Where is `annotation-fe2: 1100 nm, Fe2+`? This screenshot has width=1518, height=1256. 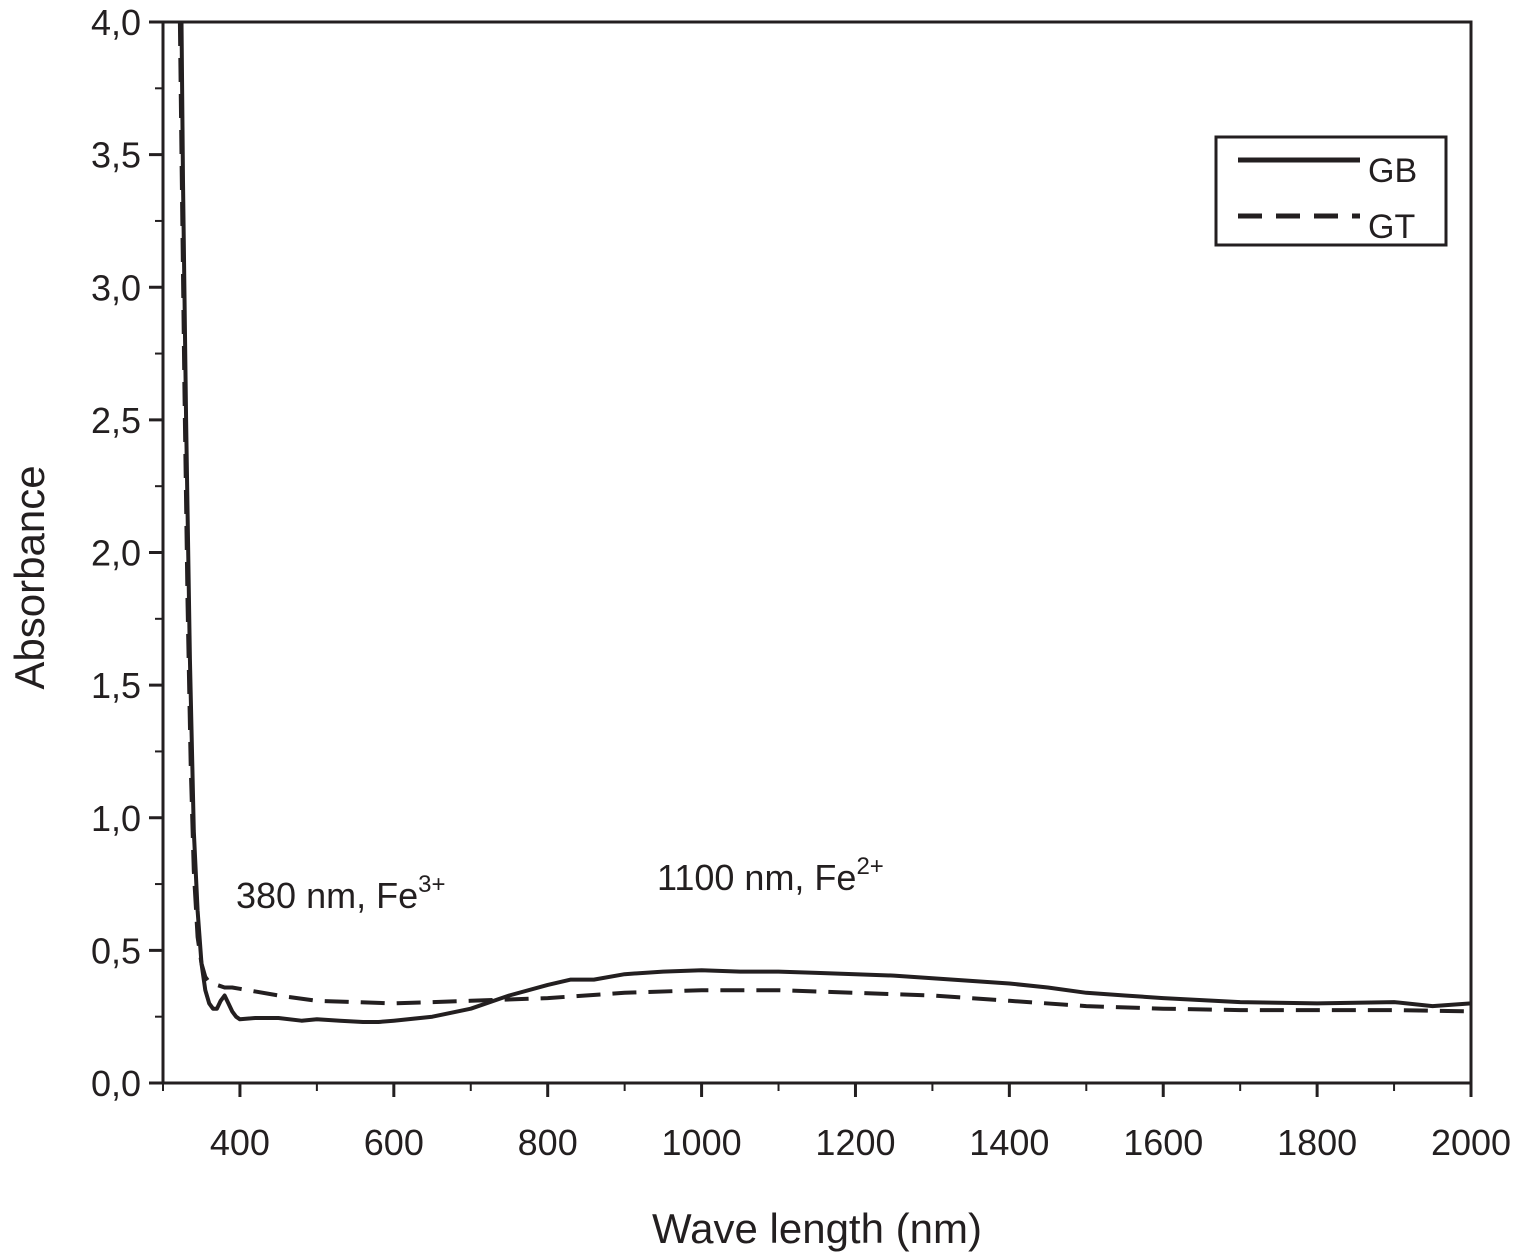
annotation-fe2: 1100 nm, Fe2+ is located at coordinates (770, 875).